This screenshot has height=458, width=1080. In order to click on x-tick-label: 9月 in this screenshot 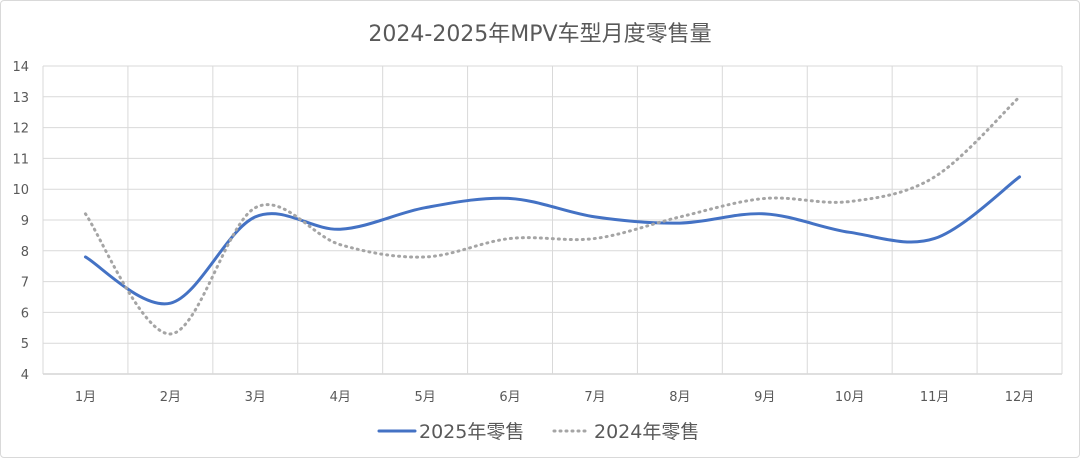, I will do `click(764, 397)`.